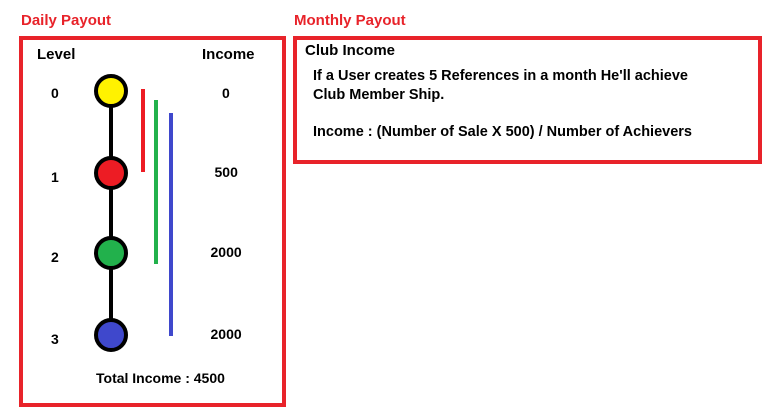 Image resolution: width=774 pixels, height=419 pixels. I want to click on level-2-label: 2, so click(55, 257).